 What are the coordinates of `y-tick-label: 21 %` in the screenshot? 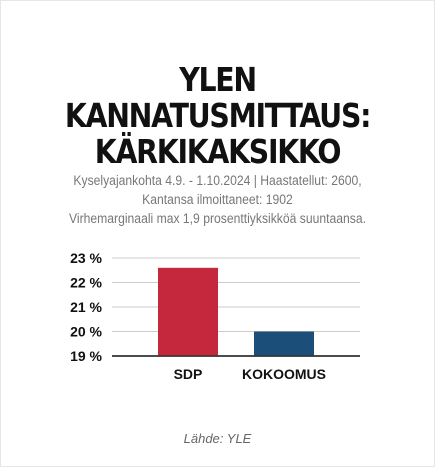 It's located at (86, 307).